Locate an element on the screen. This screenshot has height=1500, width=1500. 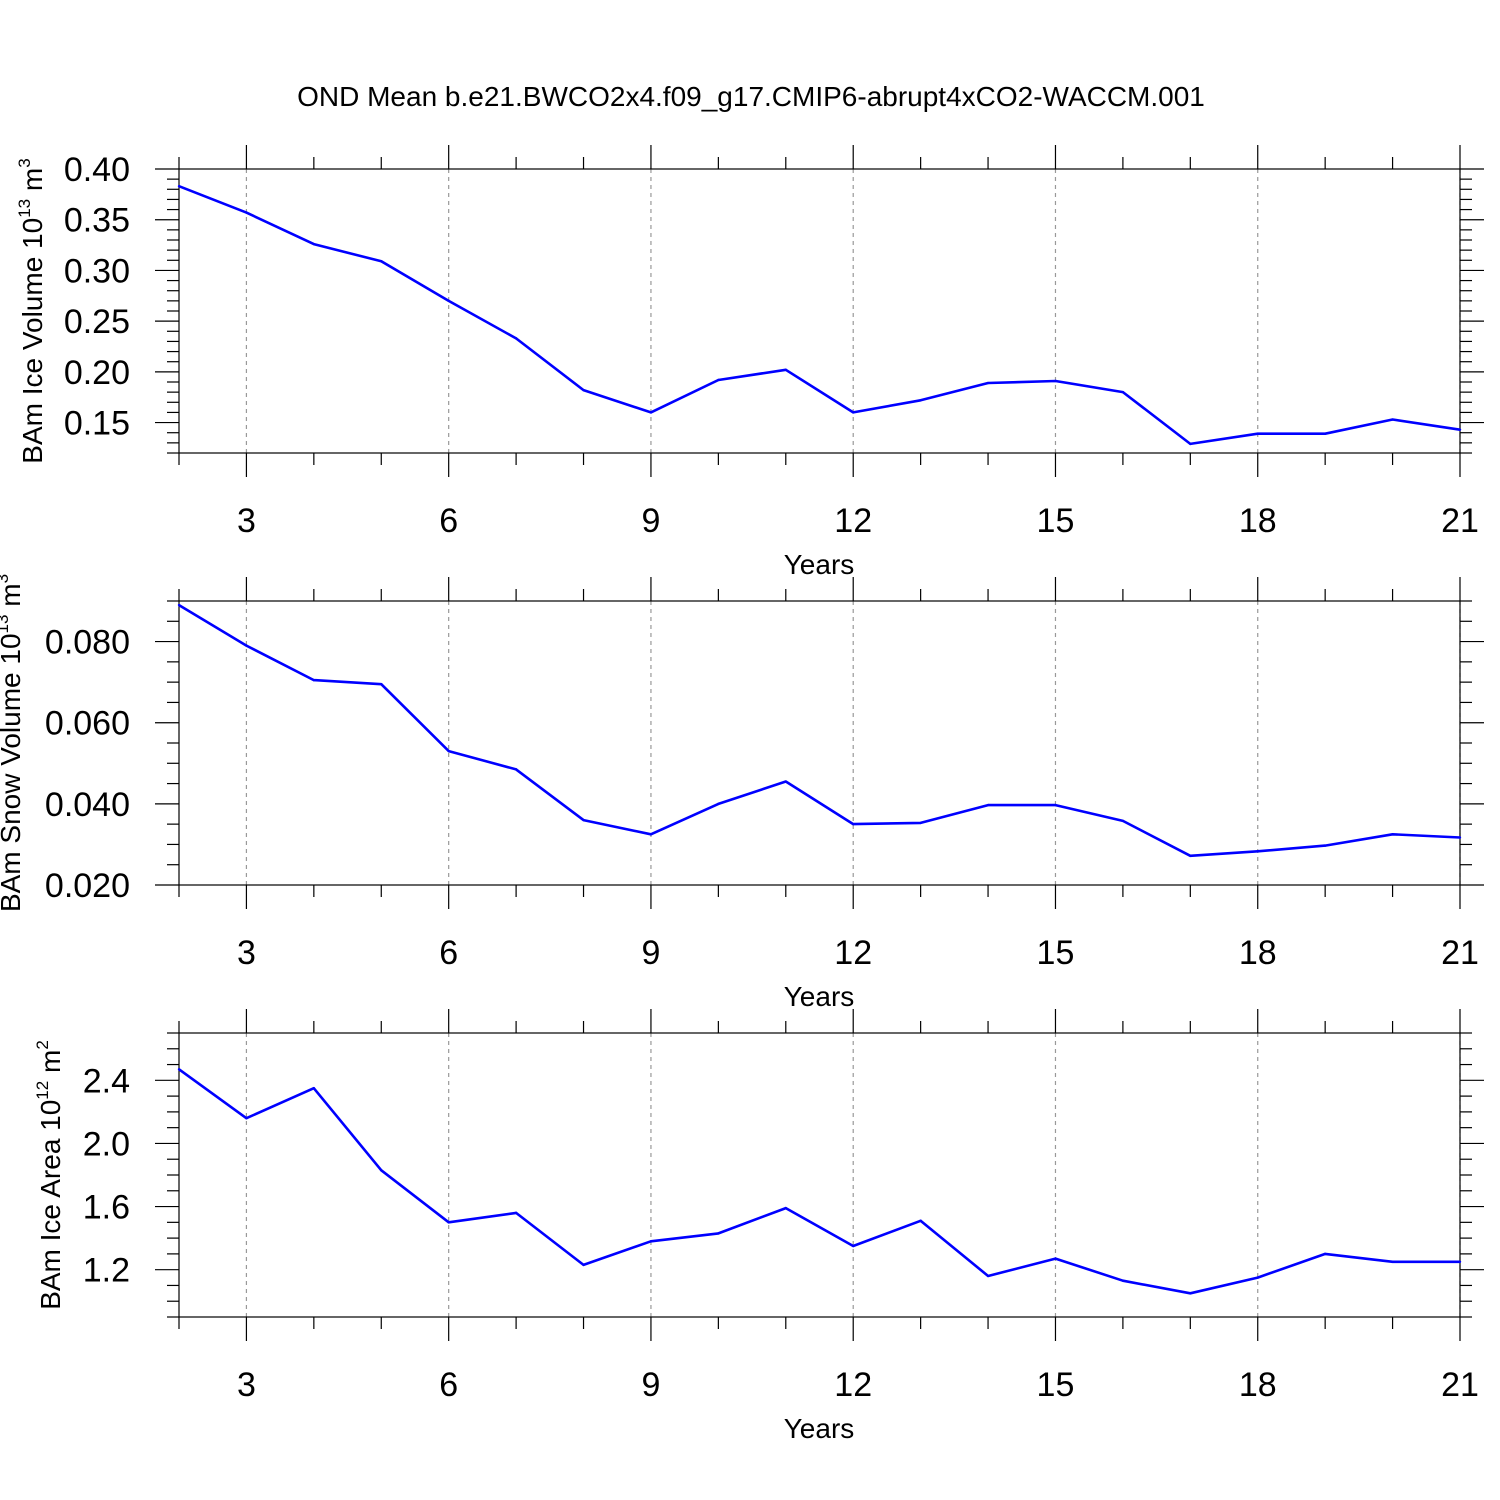
y-axis-label: BAm Ice Area 1012 m2 is located at coordinates (49, 1175).